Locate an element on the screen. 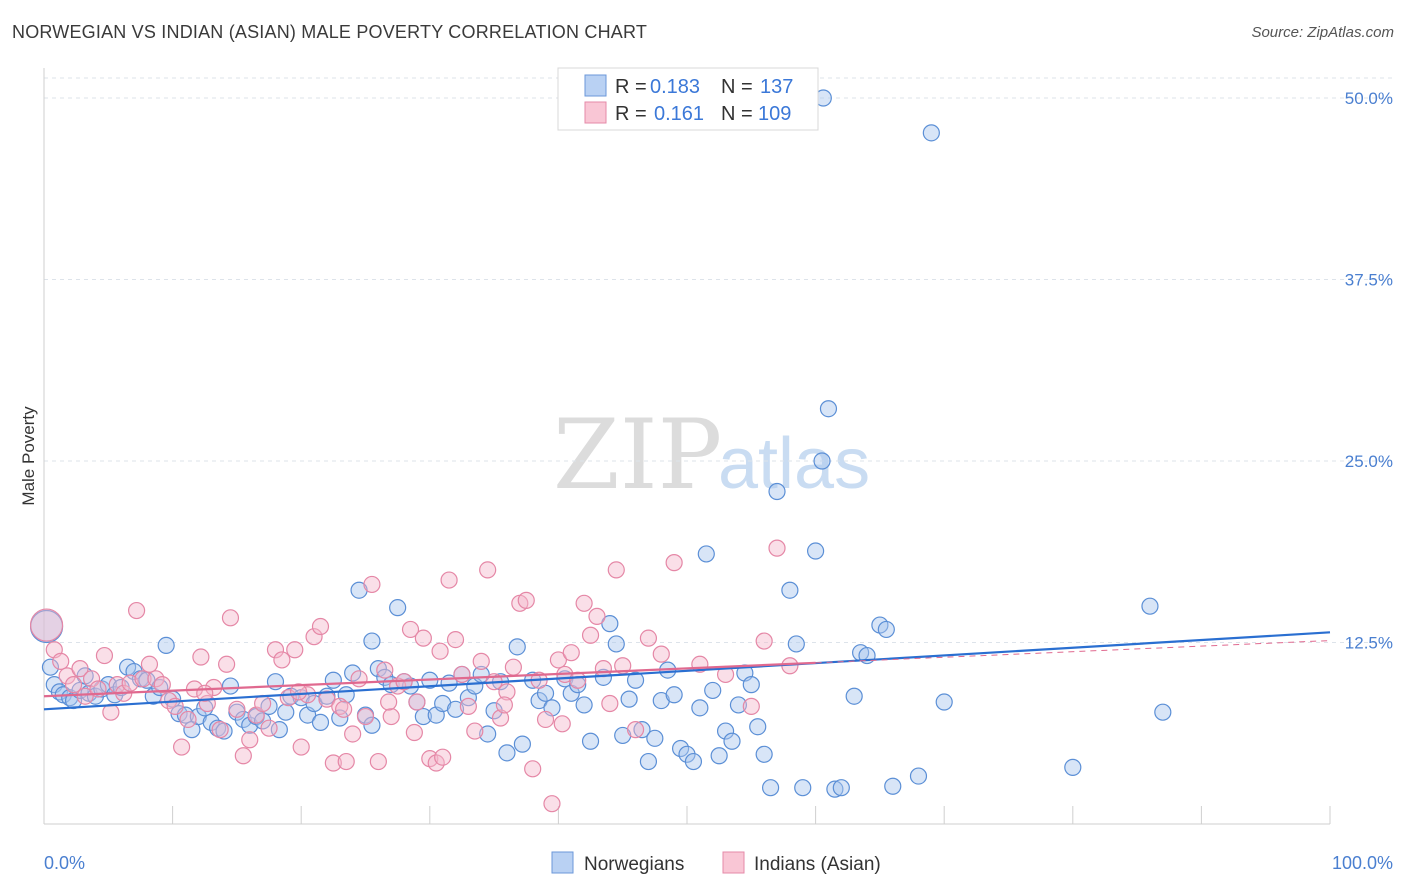 This screenshot has width=1406, height=892. trend-lines is located at coordinates (687, 671).